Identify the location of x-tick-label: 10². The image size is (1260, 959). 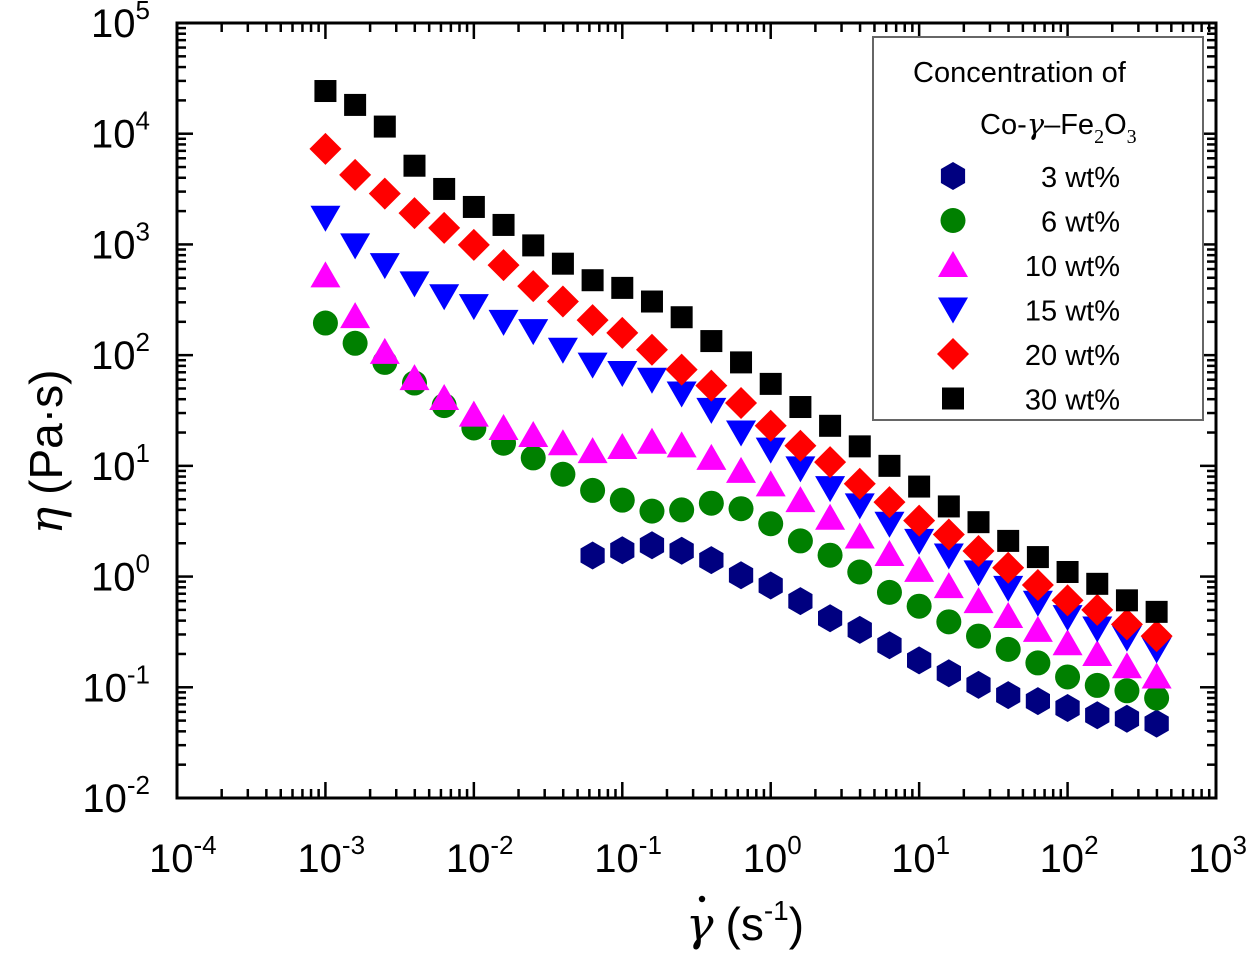
(1069, 855).